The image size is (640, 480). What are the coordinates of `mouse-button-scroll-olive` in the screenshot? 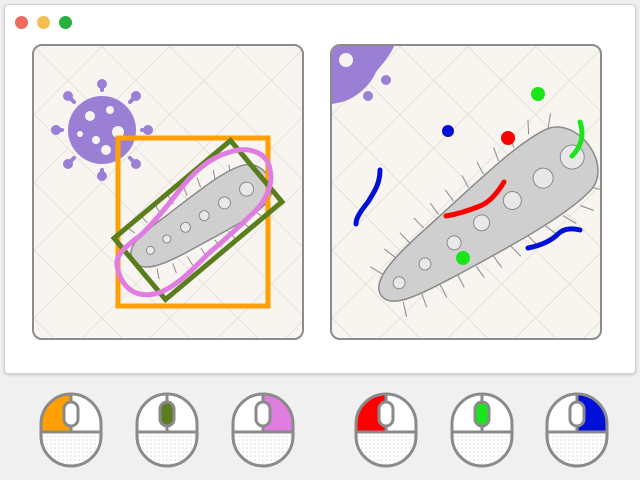 It's located at (167, 430).